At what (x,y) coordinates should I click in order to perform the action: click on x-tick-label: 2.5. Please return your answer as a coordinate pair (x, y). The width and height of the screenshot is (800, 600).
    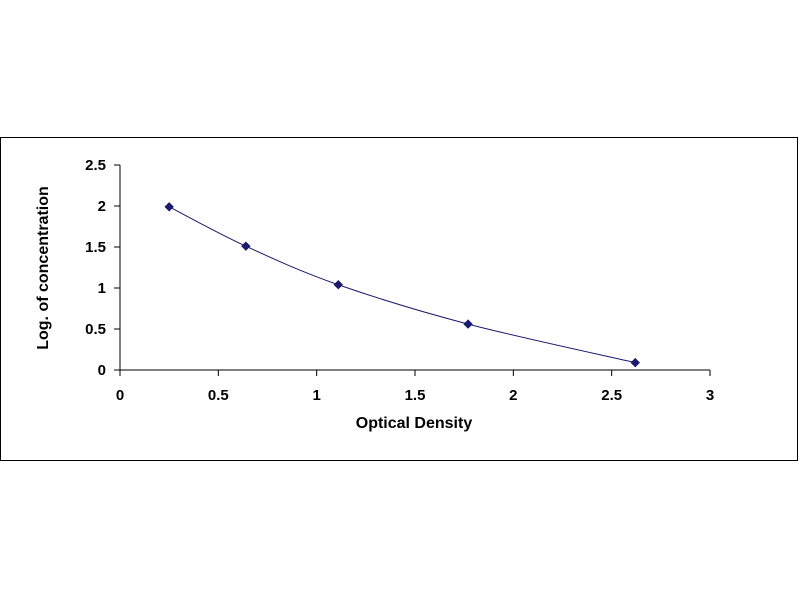
    Looking at the image, I should click on (611, 395).